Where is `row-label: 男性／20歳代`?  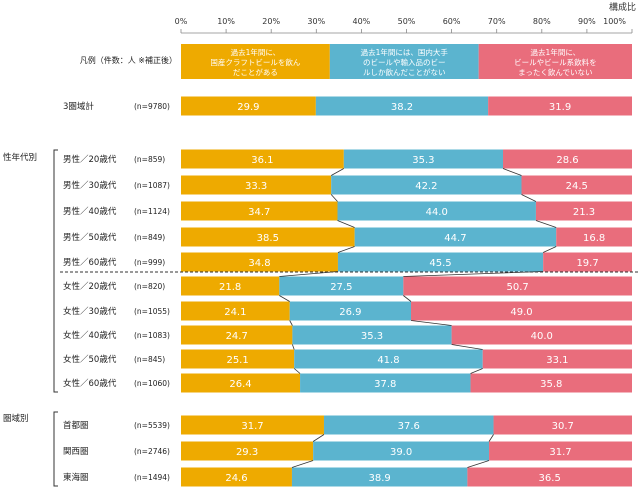 row-label: 男性／20歳代 is located at coordinates (90, 159).